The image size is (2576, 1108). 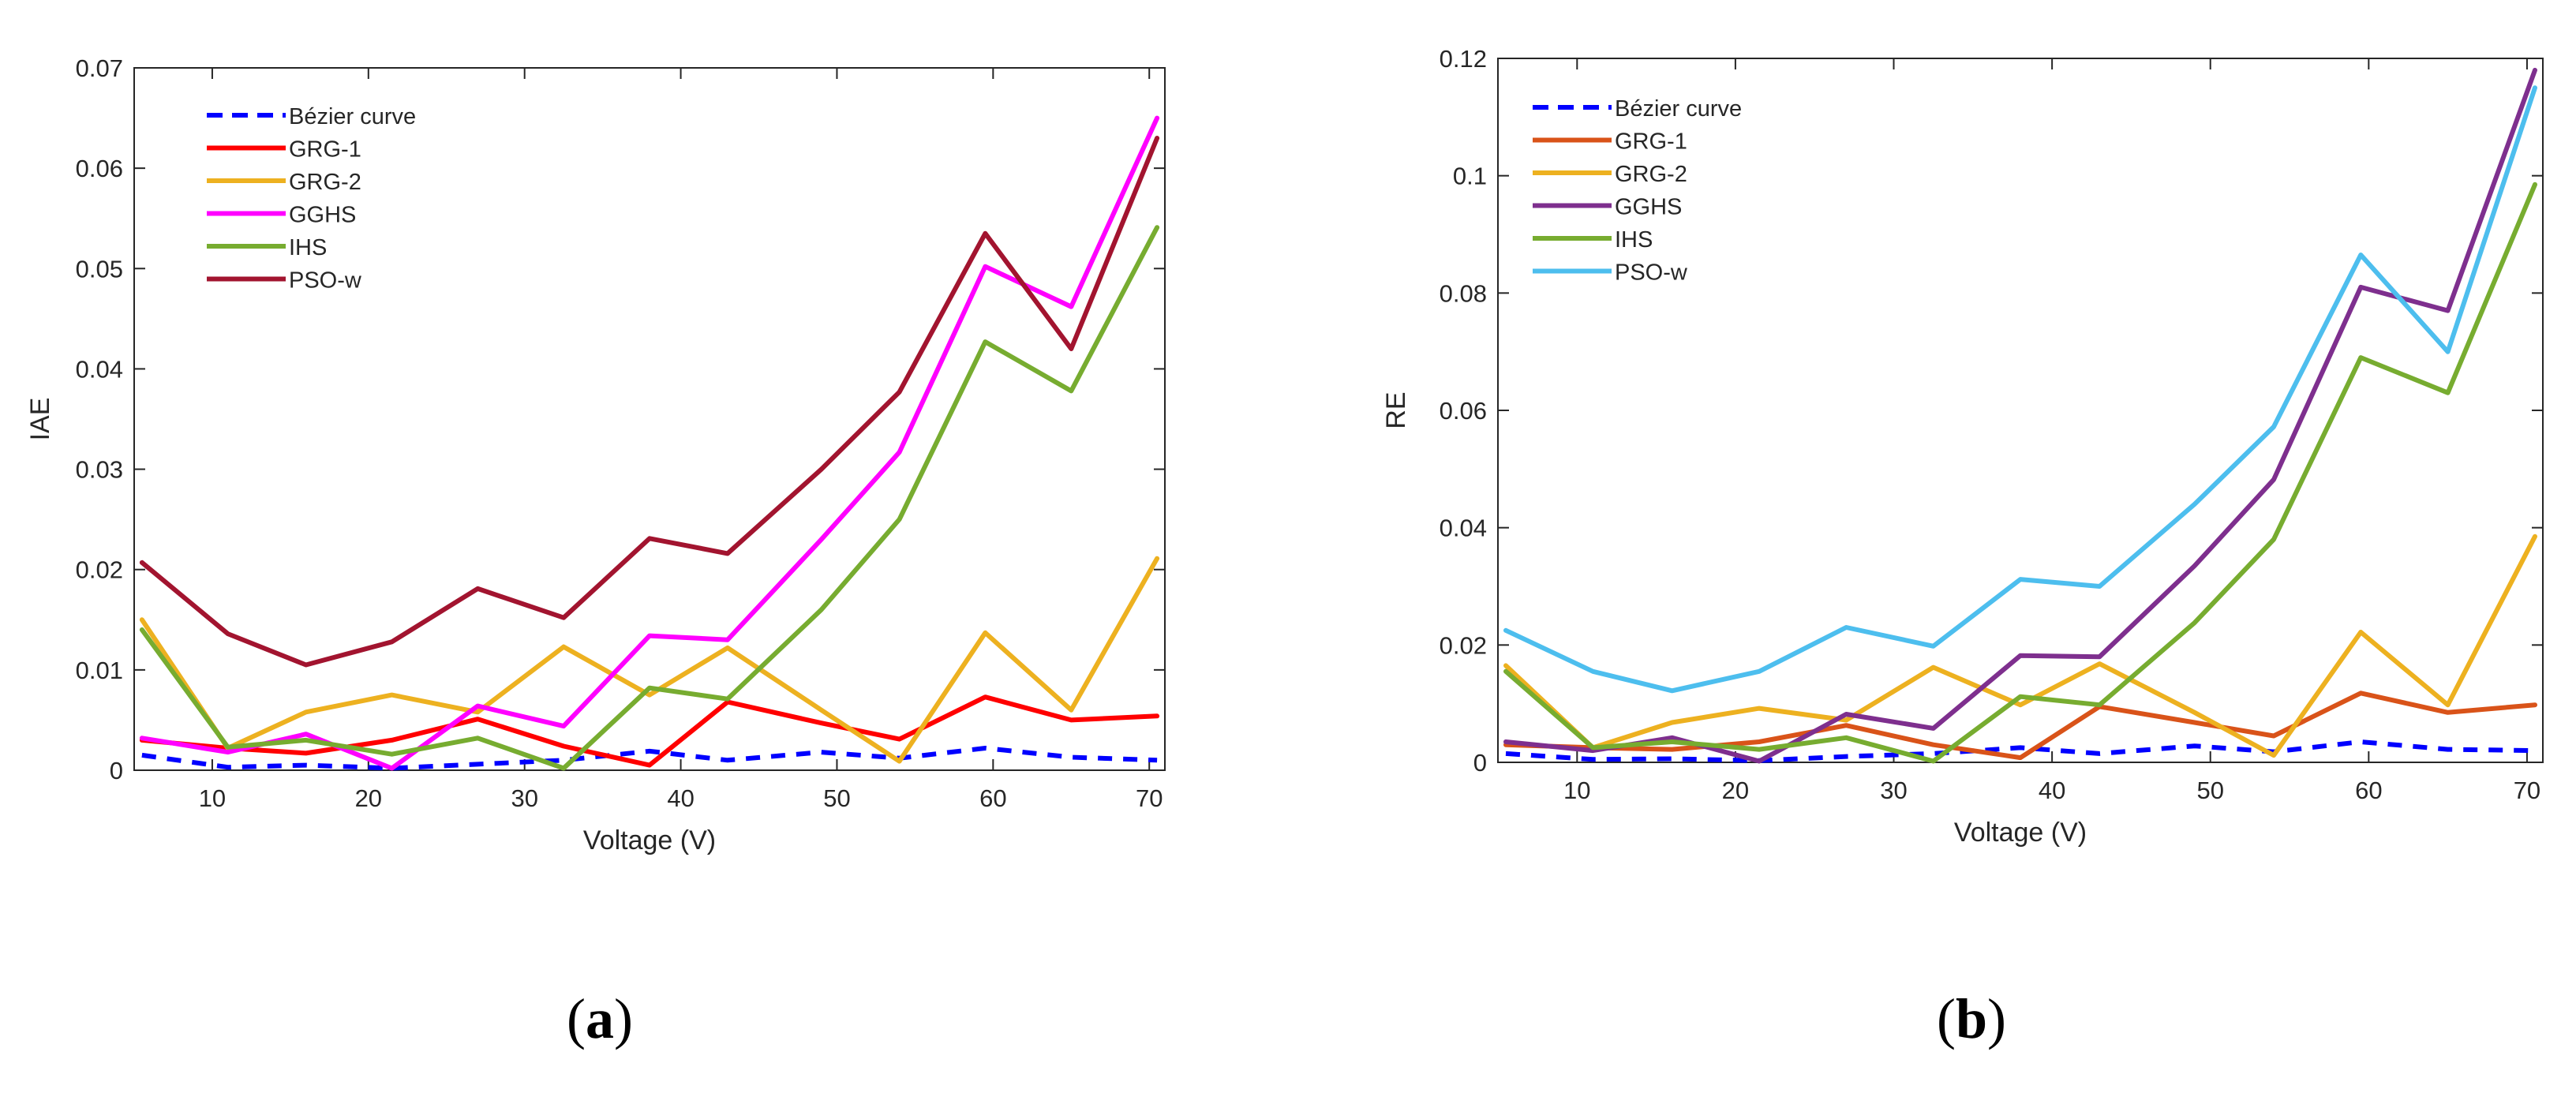 I want to click on y-tick-label: 0.12, so click(x=1463, y=59).